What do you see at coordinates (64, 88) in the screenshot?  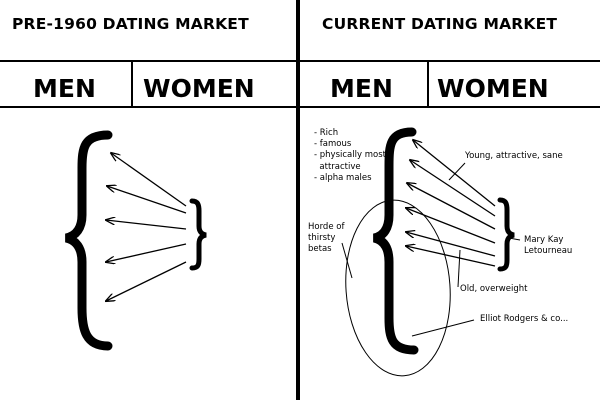 I see `left-men-label: MEN` at bounding box center [64, 88].